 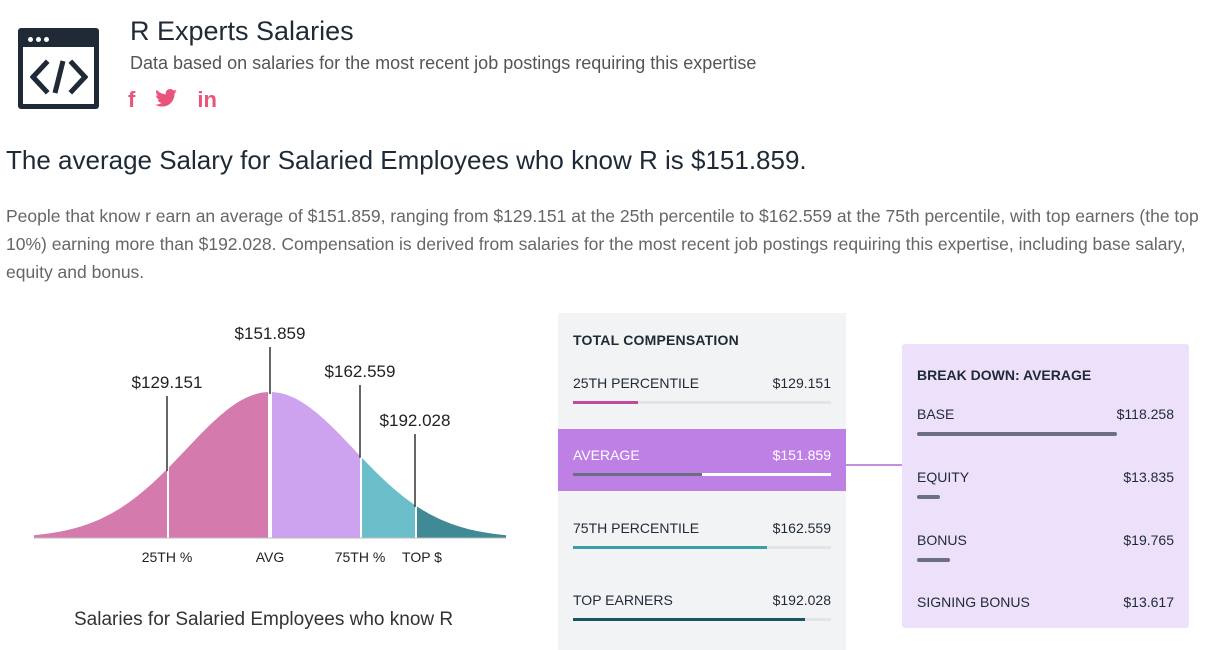 I want to click on breakdown-row-base: BASE $118.258, so click(x=1045, y=423).